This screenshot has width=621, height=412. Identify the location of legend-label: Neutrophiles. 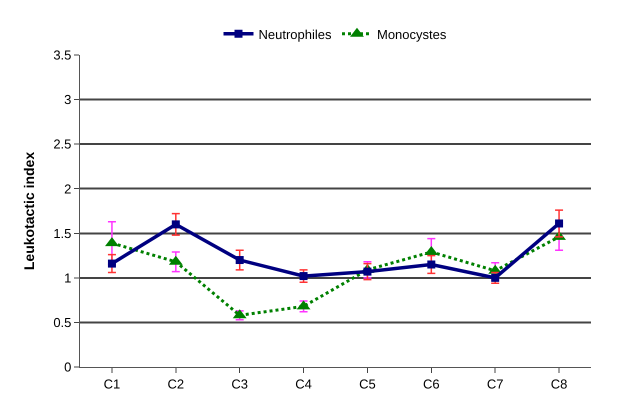
(295, 34).